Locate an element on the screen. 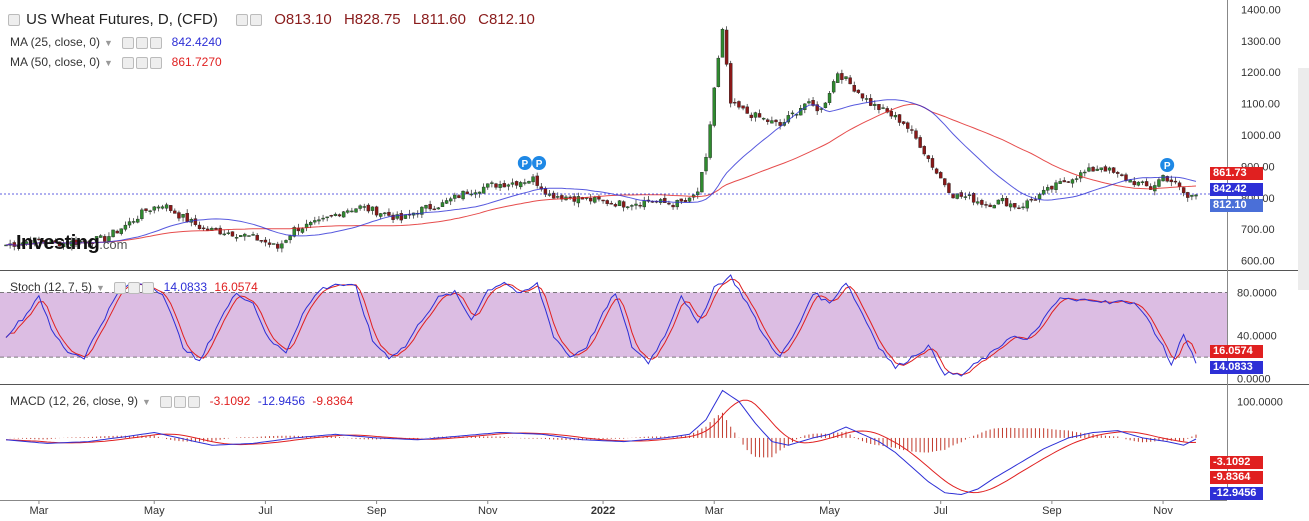  stoch-legend: Stoch (12, 7, 5) ▼ 14.0833 16.0574 is located at coordinates (134, 287).